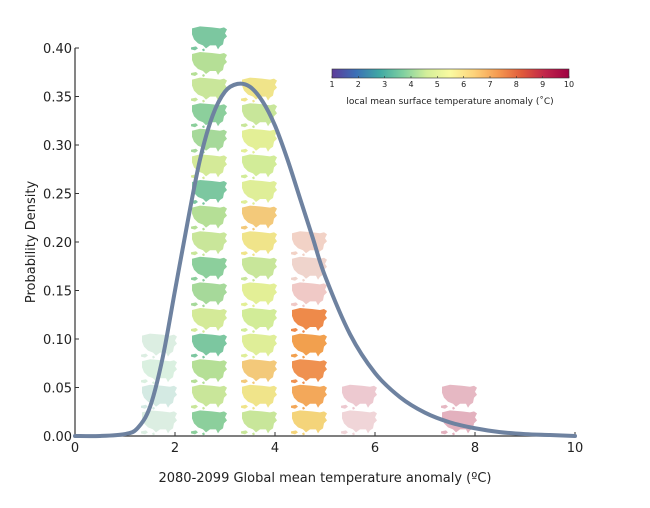  Describe the element at coordinates (516, 84) in the screenshot. I see `colorbar-tick-label: 8` at that location.